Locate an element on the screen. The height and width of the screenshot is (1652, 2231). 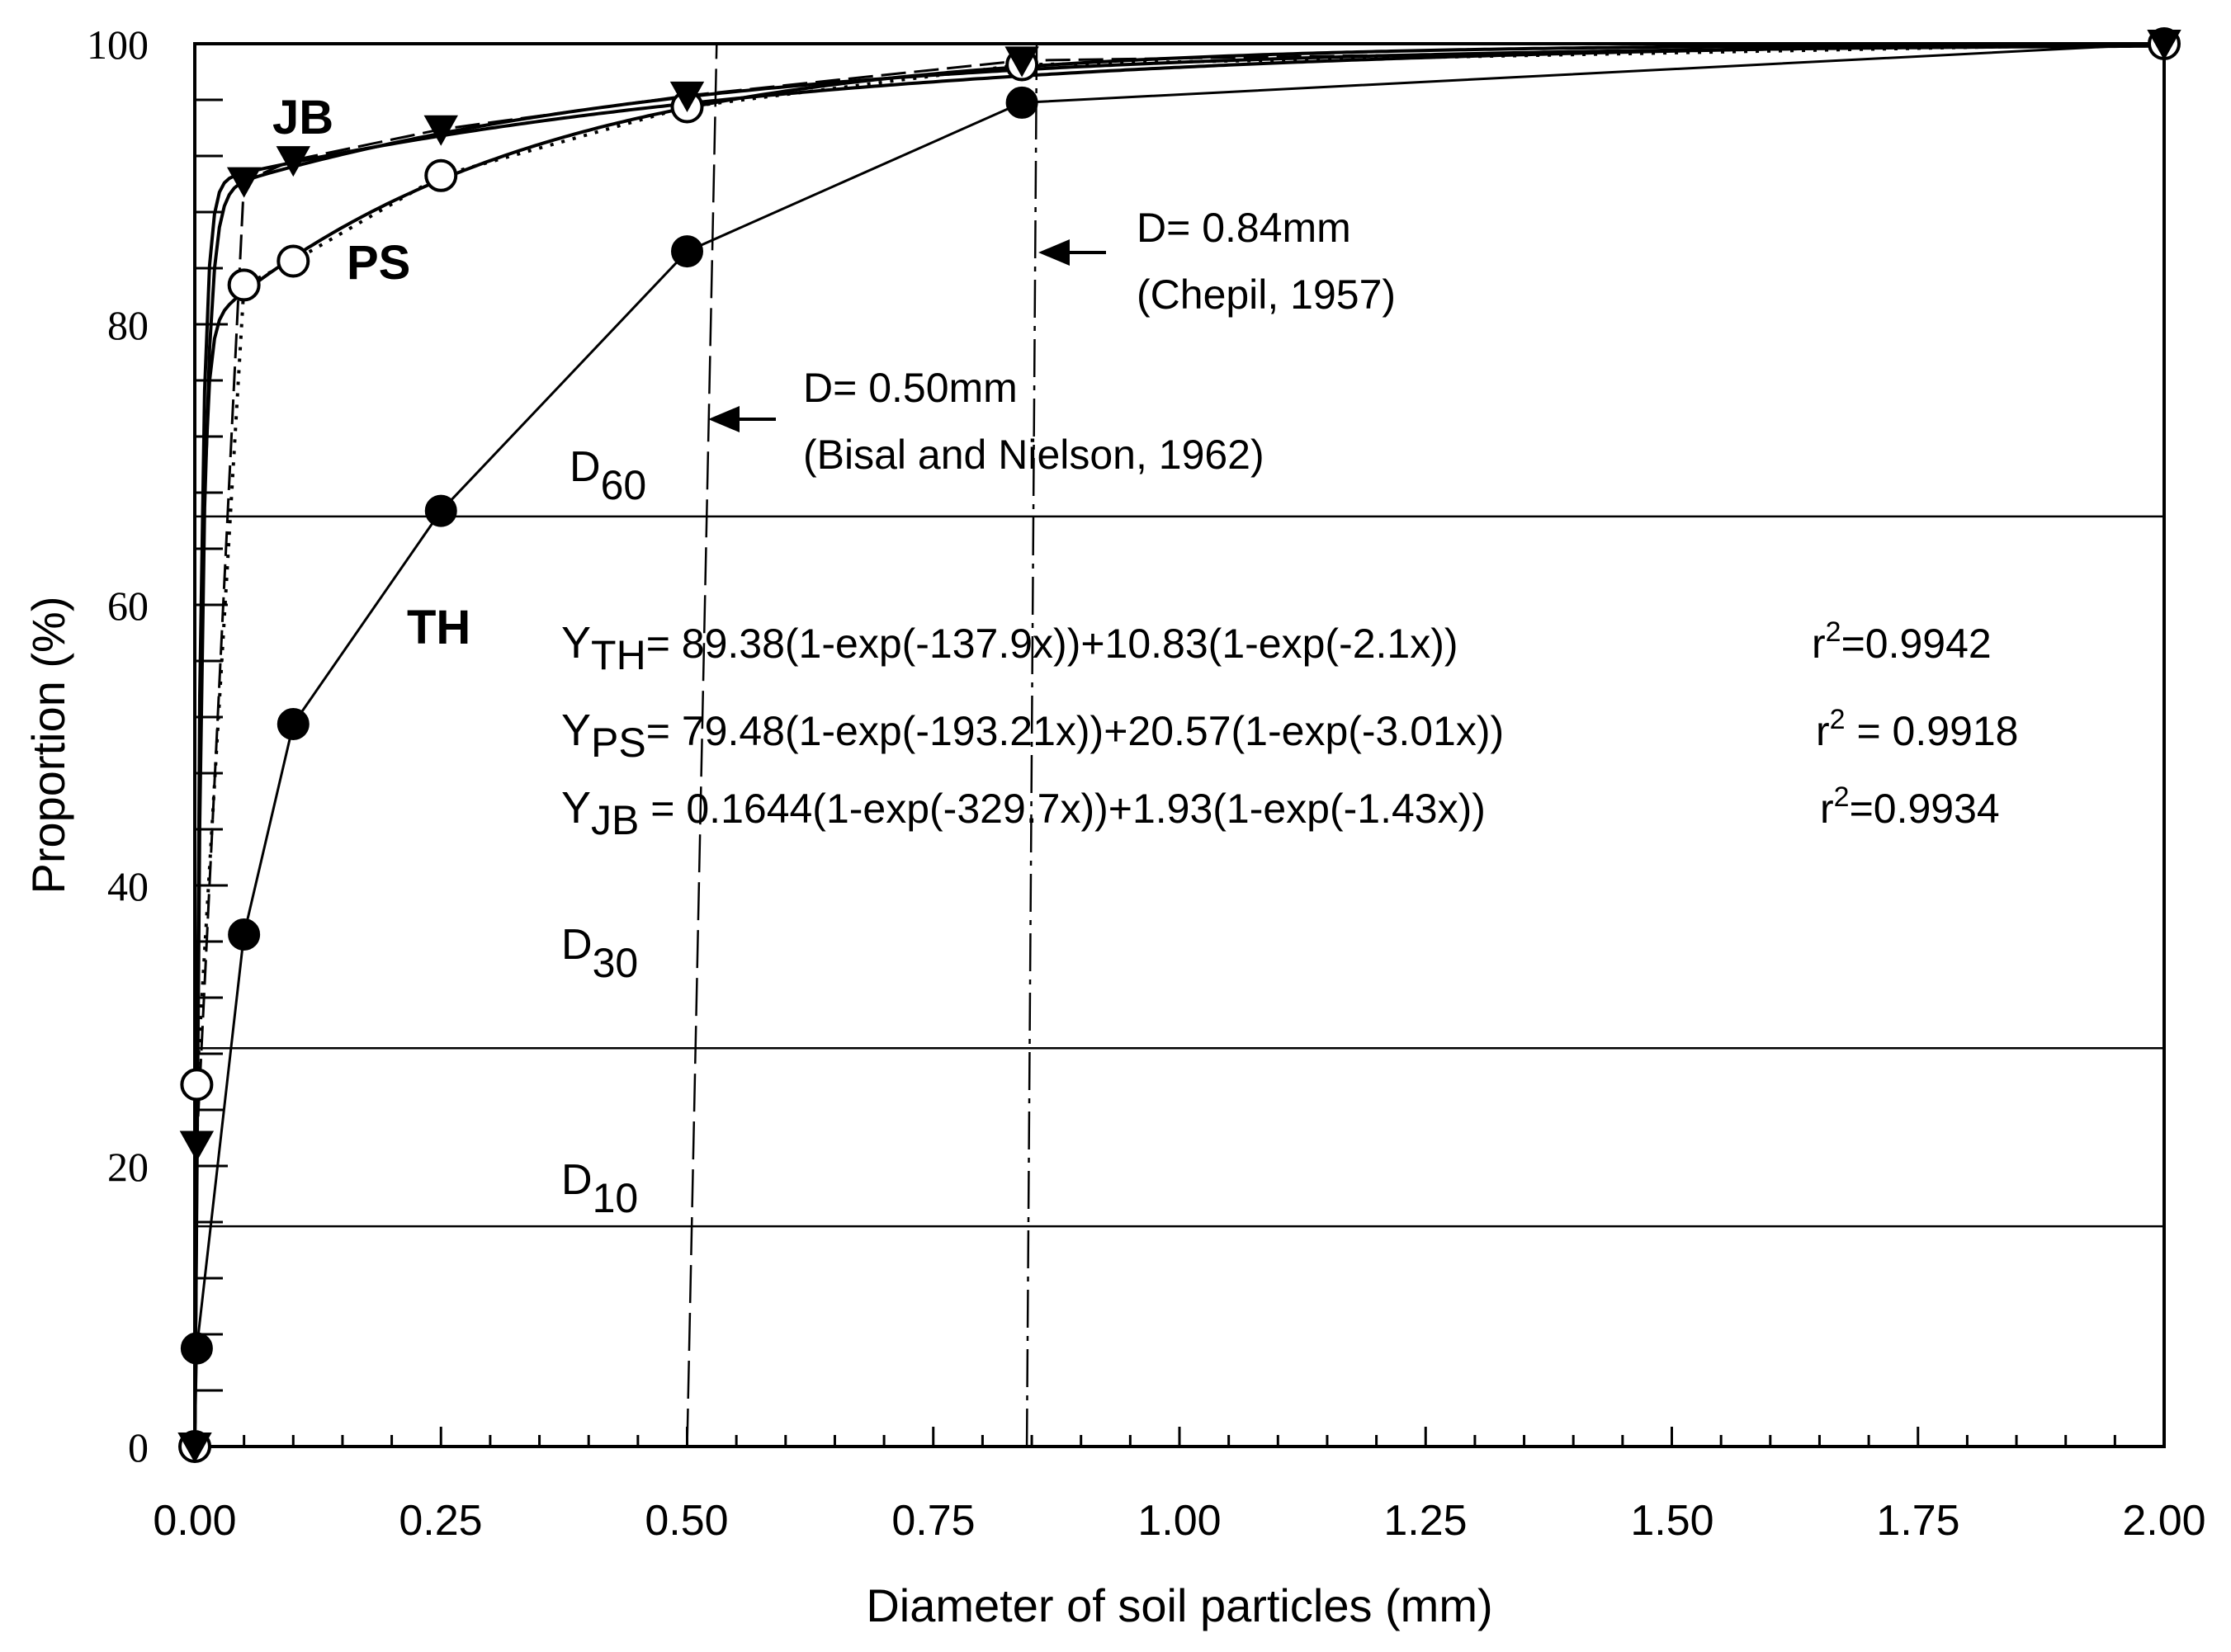
x-tick-label: 2.00 is located at coordinates (2163, 1521).